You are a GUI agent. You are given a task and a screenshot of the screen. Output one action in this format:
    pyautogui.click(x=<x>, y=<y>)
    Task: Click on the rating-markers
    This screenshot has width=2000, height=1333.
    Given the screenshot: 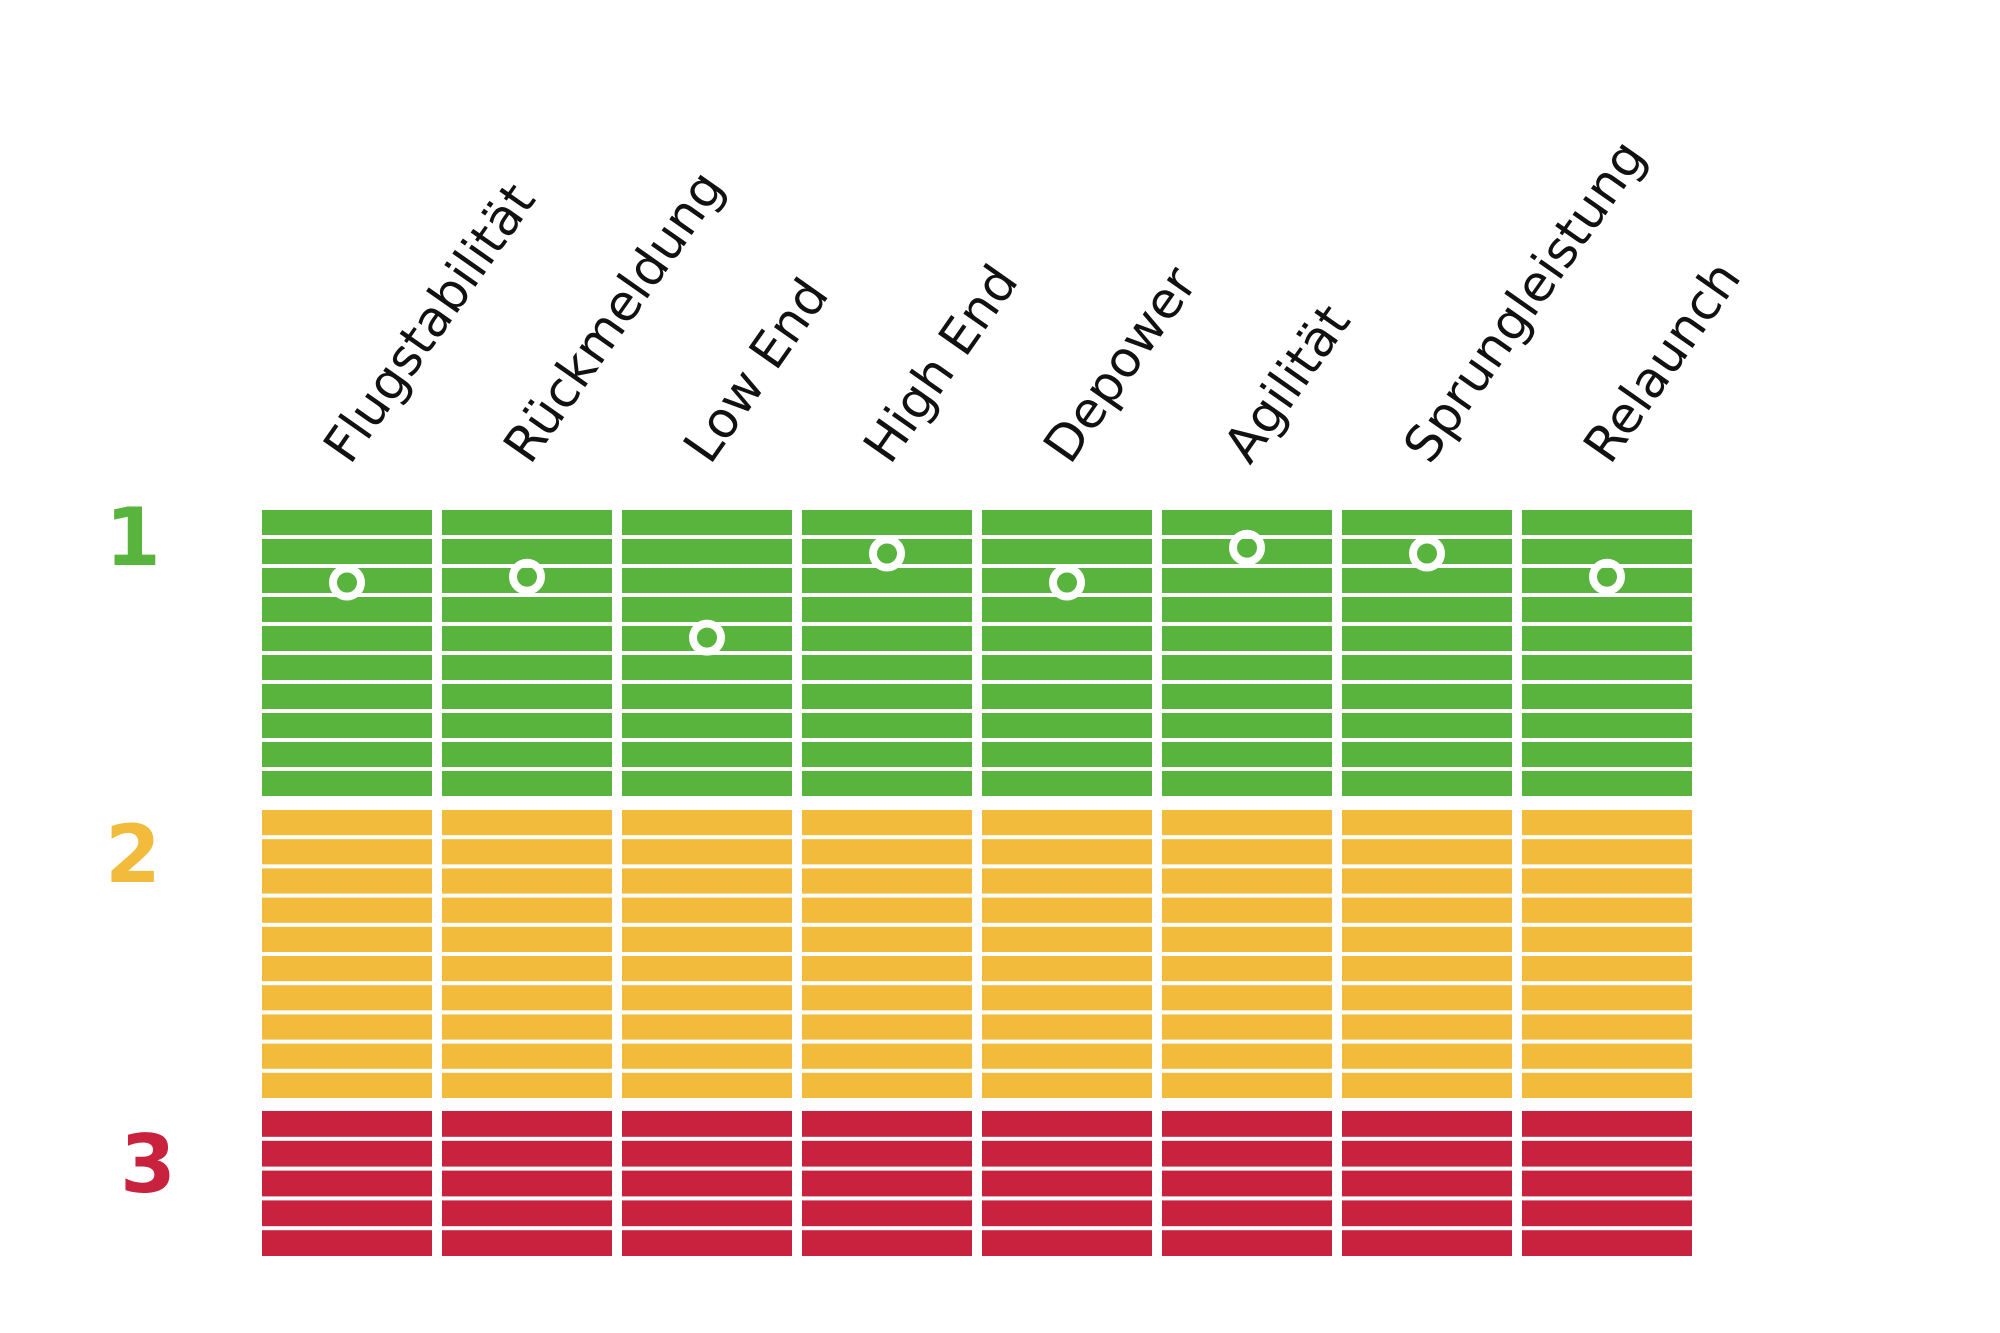 What is the action you would take?
    pyautogui.click(x=977, y=592)
    